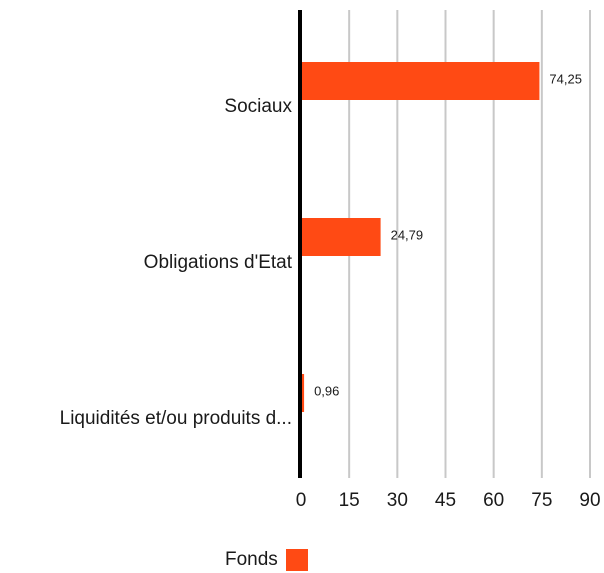 The width and height of the screenshot is (604, 573). Describe the element at coordinates (296, 560) in the screenshot. I see `legend-swatch` at that location.